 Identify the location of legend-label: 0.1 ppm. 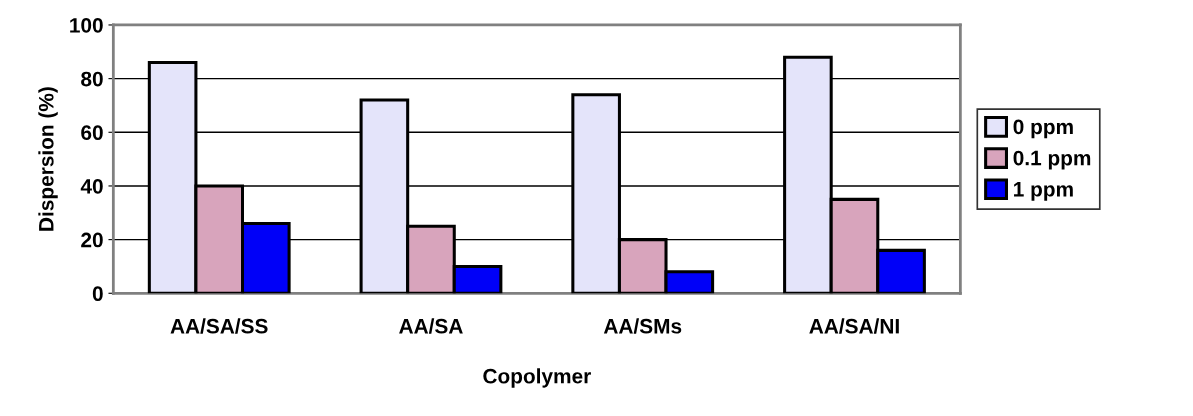
(1052, 160).